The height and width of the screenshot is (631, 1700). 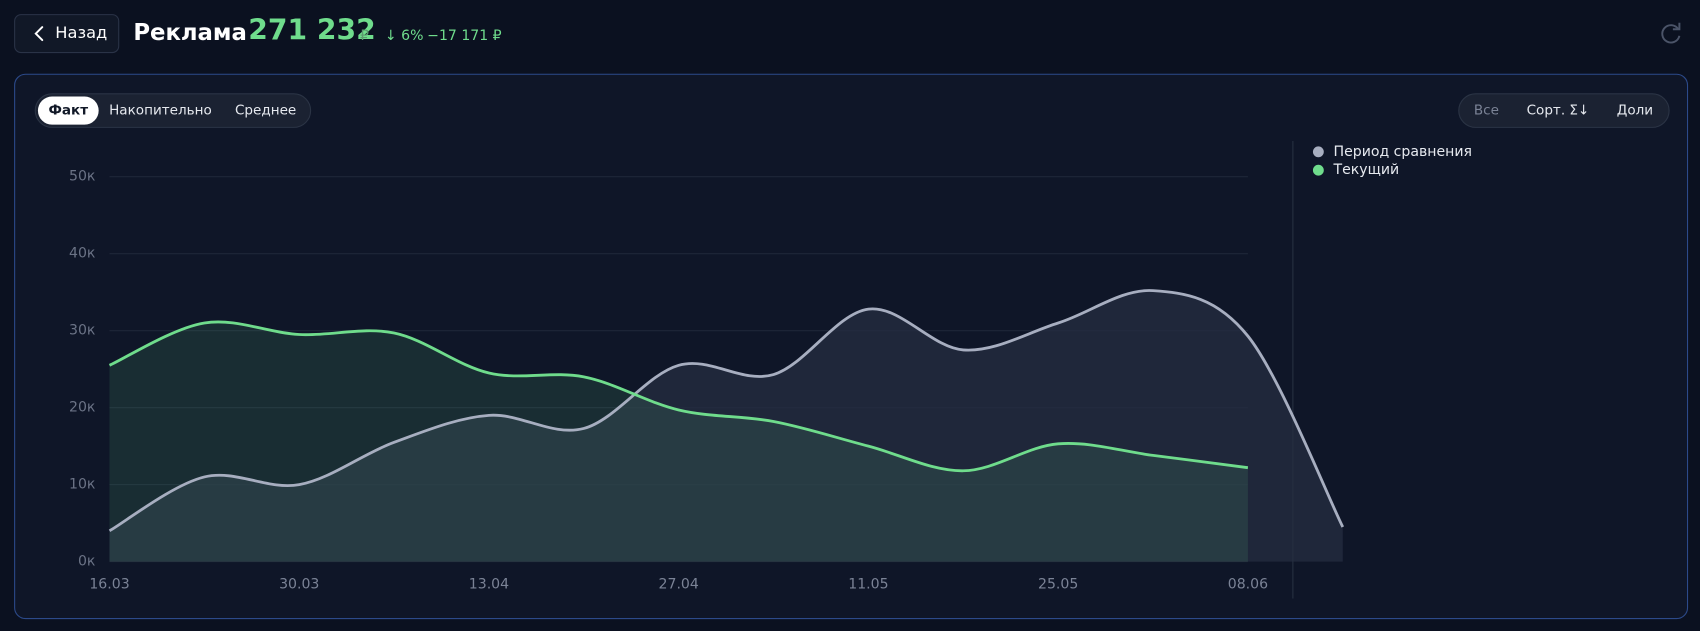 I want to click on mode-button: Факт, so click(x=68, y=110).